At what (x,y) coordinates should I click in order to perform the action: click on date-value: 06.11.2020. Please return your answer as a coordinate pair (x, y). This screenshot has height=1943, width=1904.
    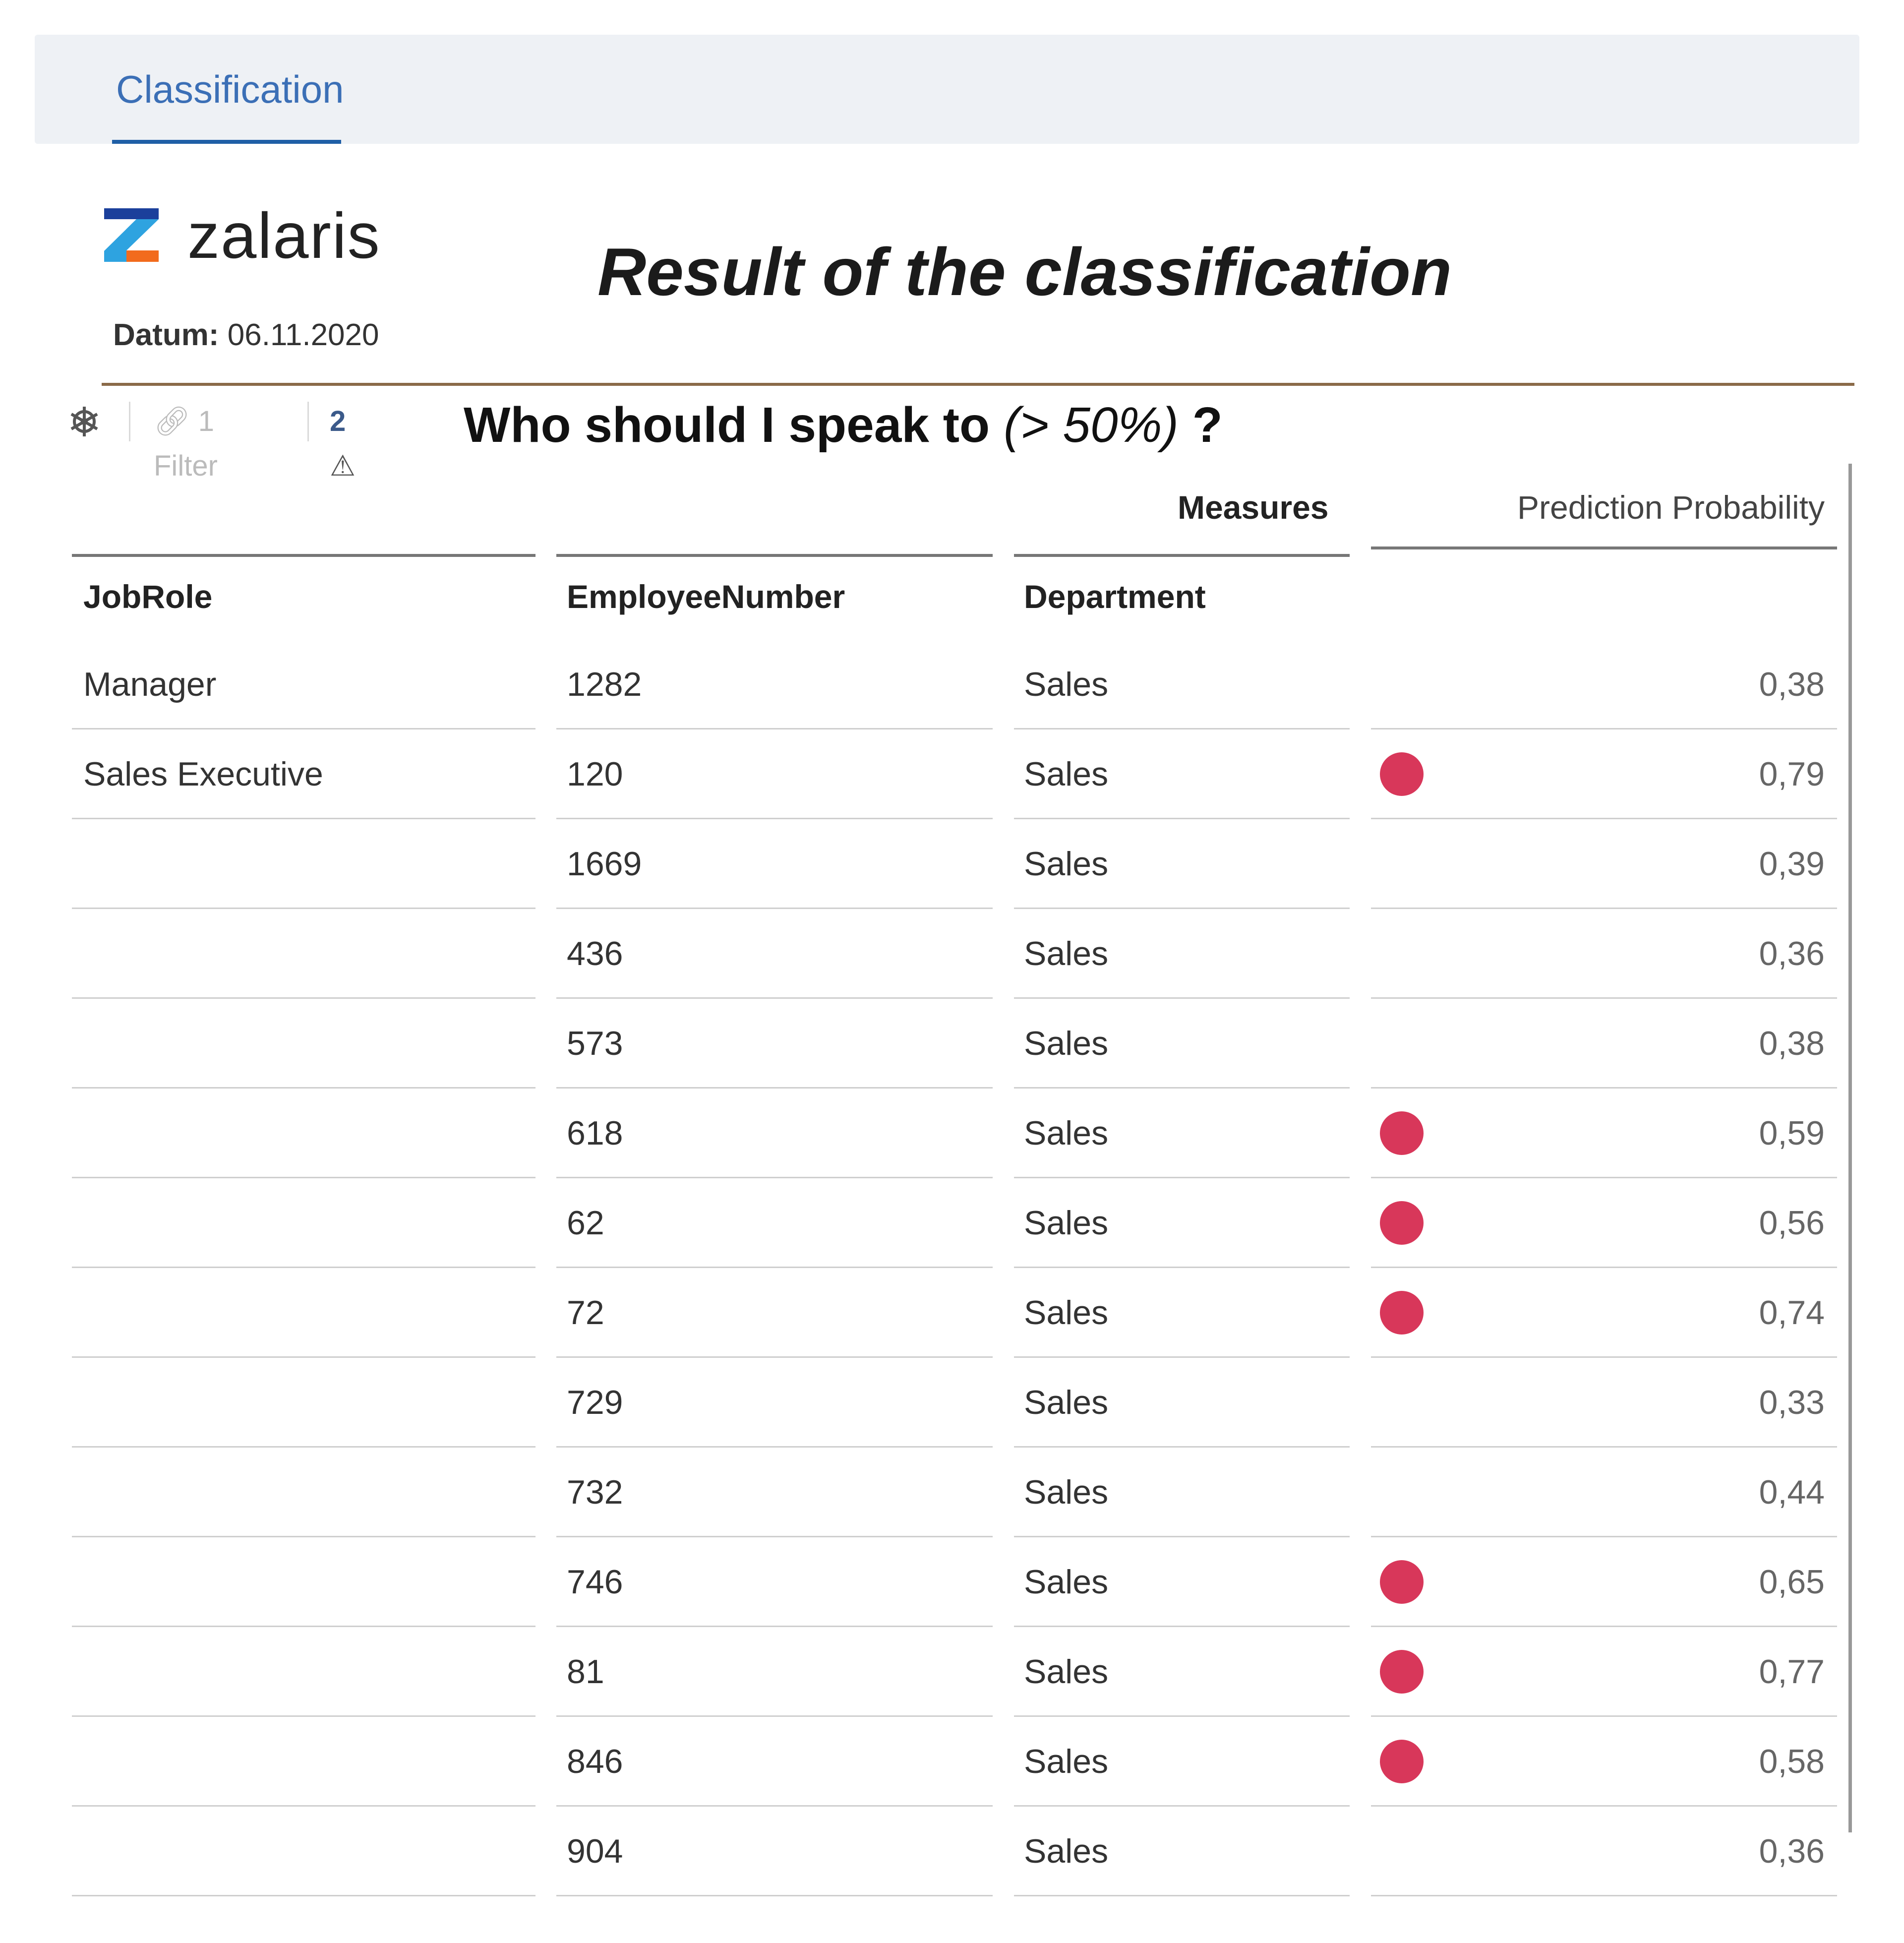
    Looking at the image, I should click on (303, 335).